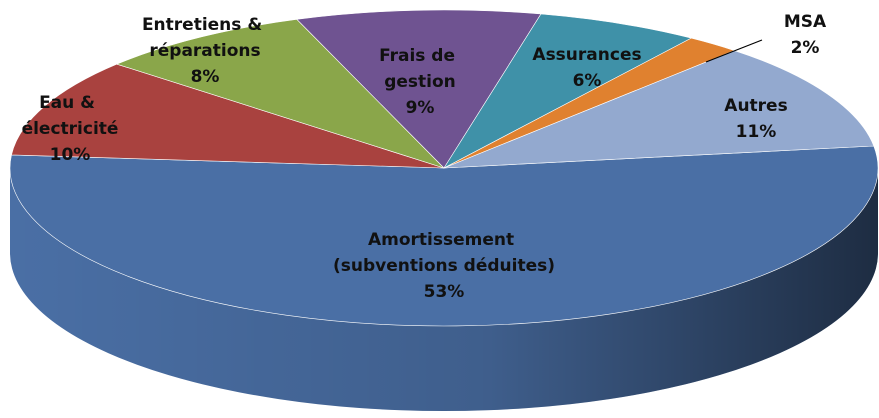 This screenshot has height=418, width=879. Describe the element at coordinates (587, 81) in the screenshot. I see `value-label: 6%` at that location.